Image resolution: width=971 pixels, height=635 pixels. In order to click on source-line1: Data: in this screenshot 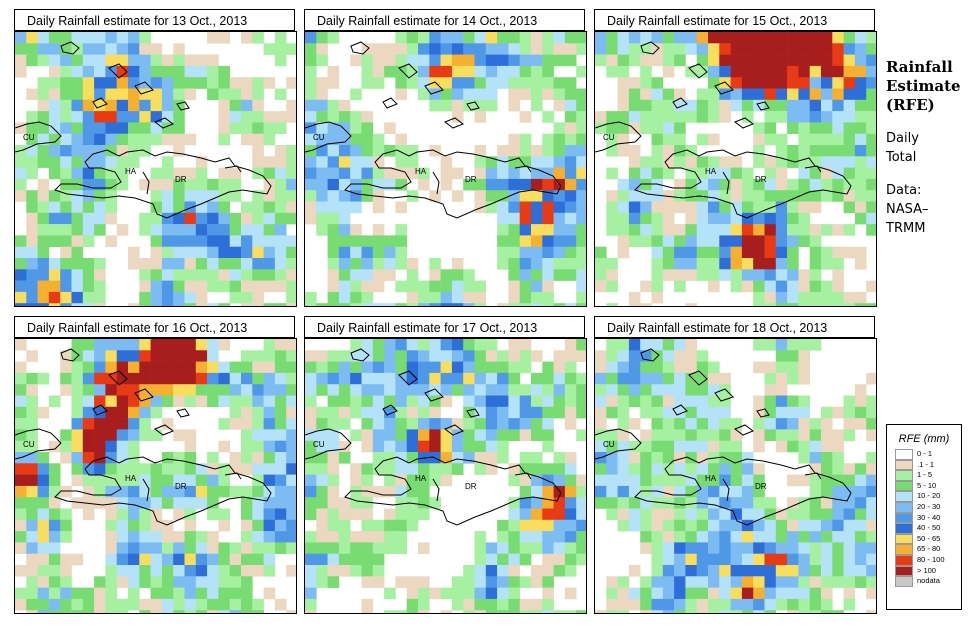, I will do `click(904, 190)`.